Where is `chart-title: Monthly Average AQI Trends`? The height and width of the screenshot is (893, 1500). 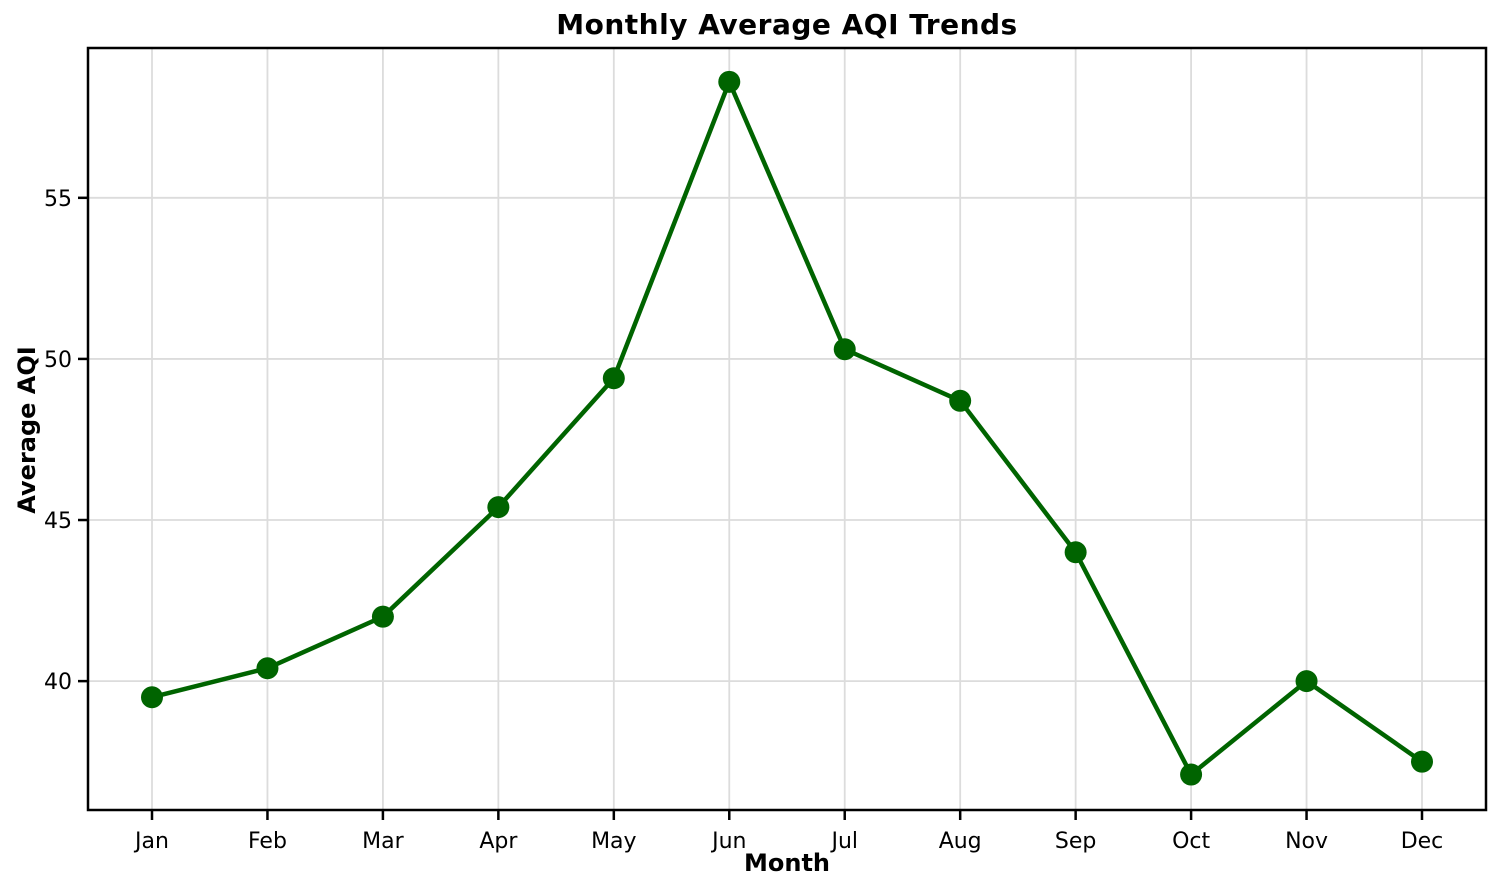
chart-title: Monthly Average AQI Trends is located at coordinates (787, 24).